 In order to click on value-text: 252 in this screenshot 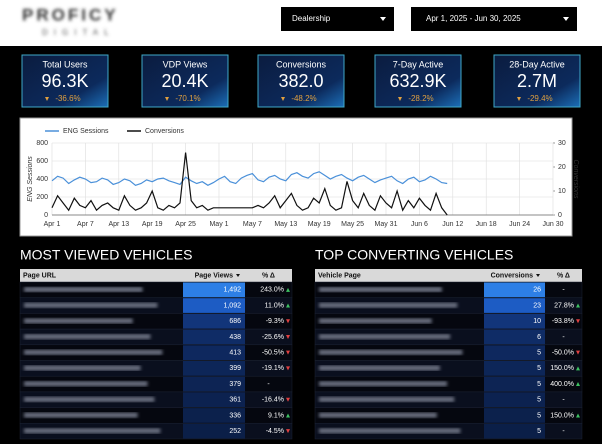, I will do `click(235, 431)`.